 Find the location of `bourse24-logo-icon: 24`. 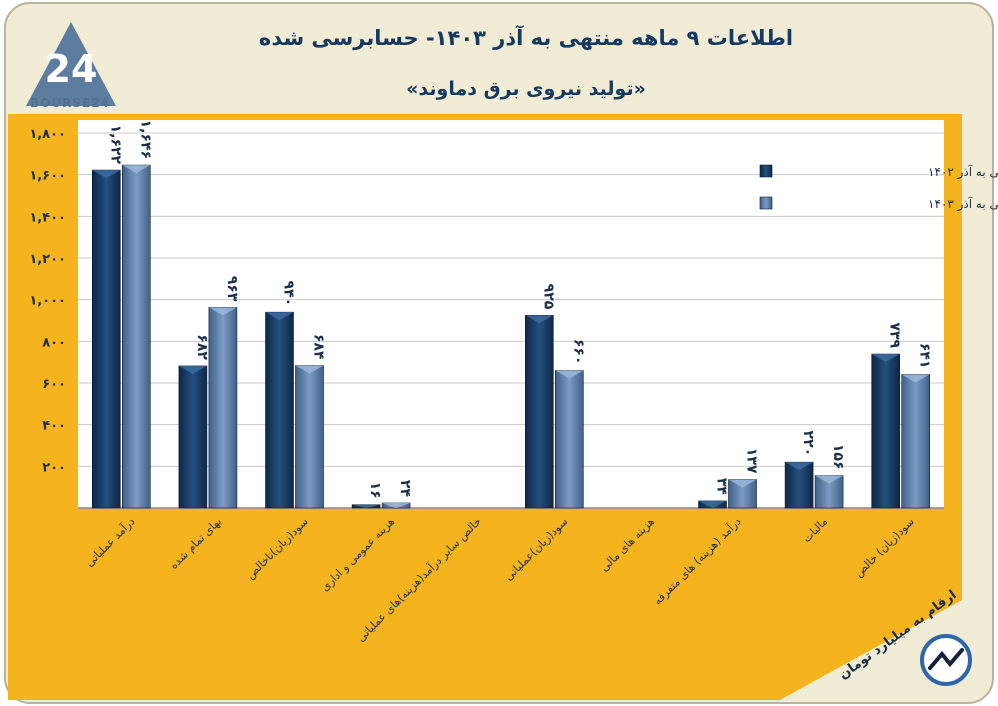

bourse24-logo-icon: 24 is located at coordinates (71, 64).